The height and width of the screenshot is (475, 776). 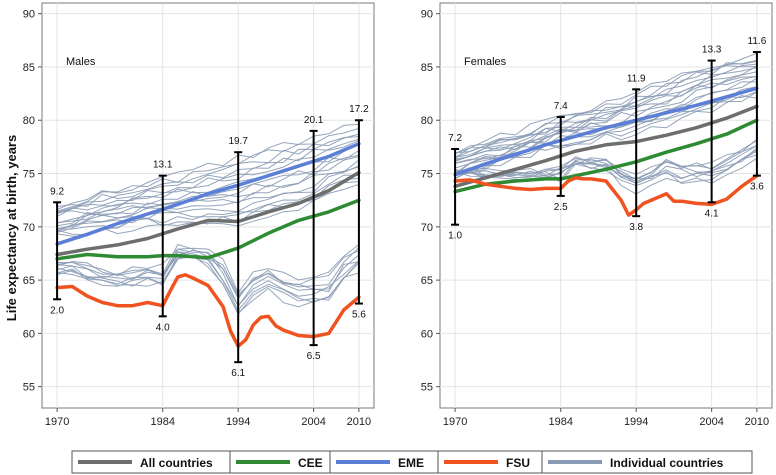 I want to click on panel-title: Males, so click(x=81, y=62).